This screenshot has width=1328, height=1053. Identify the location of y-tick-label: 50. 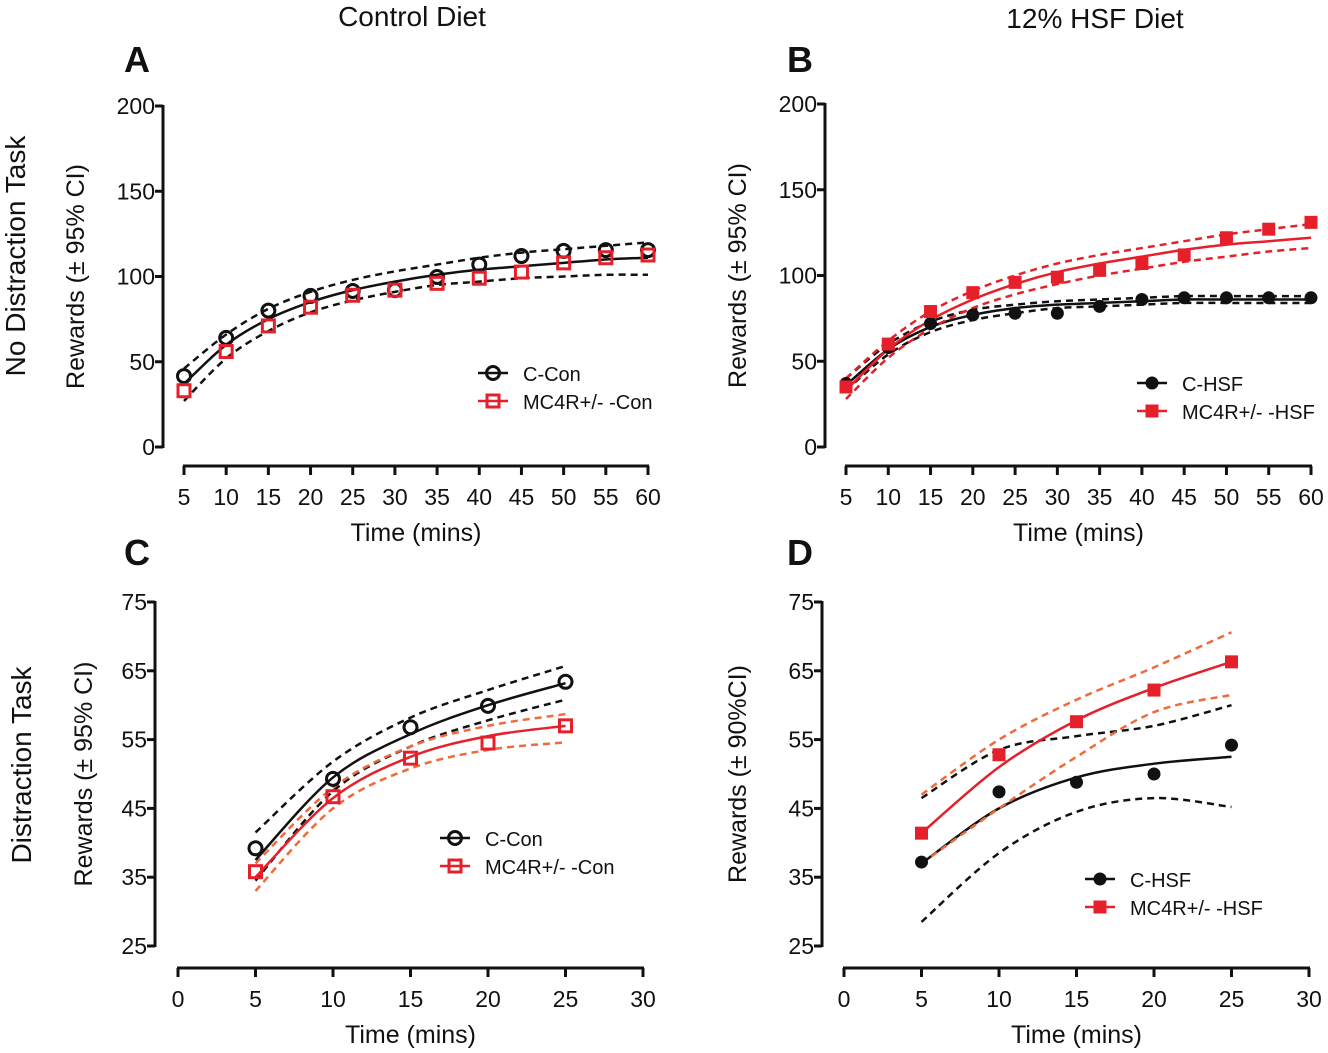
(142, 362).